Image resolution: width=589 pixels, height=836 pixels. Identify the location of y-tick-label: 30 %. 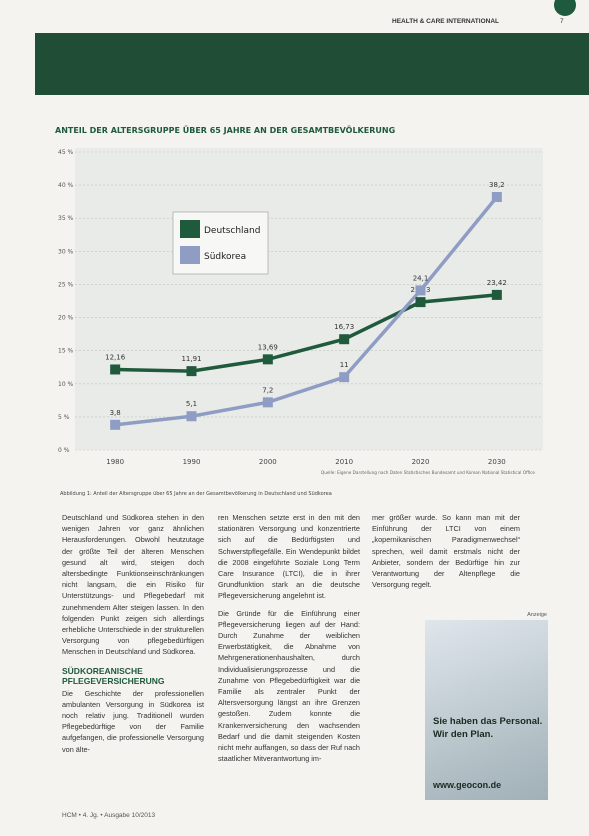
(66, 251).